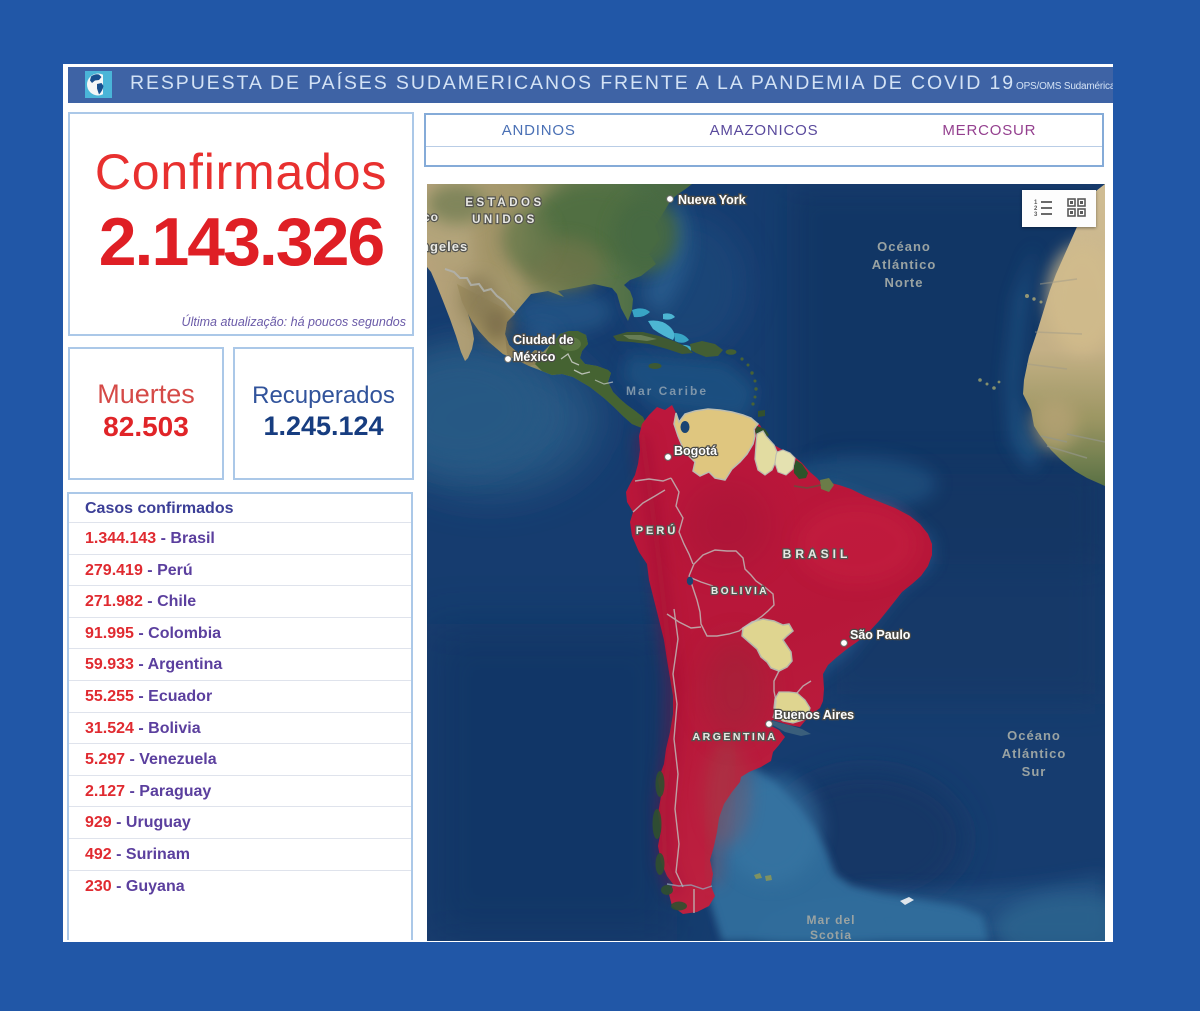 The height and width of the screenshot is (1011, 1200). Describe the element at coordinates (904, 282) in the screenshot. I see `svg-text: Norte` at that location.